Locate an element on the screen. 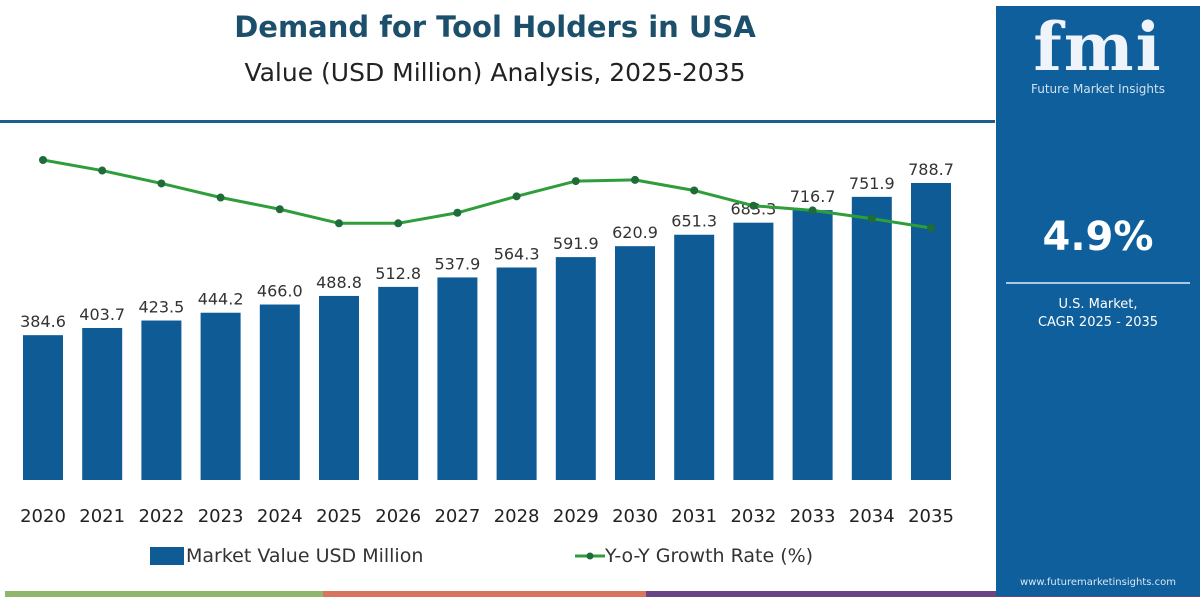 The image size is (1200, 600). bar-value-label: 591.9 is located at coordinates (576, 243).